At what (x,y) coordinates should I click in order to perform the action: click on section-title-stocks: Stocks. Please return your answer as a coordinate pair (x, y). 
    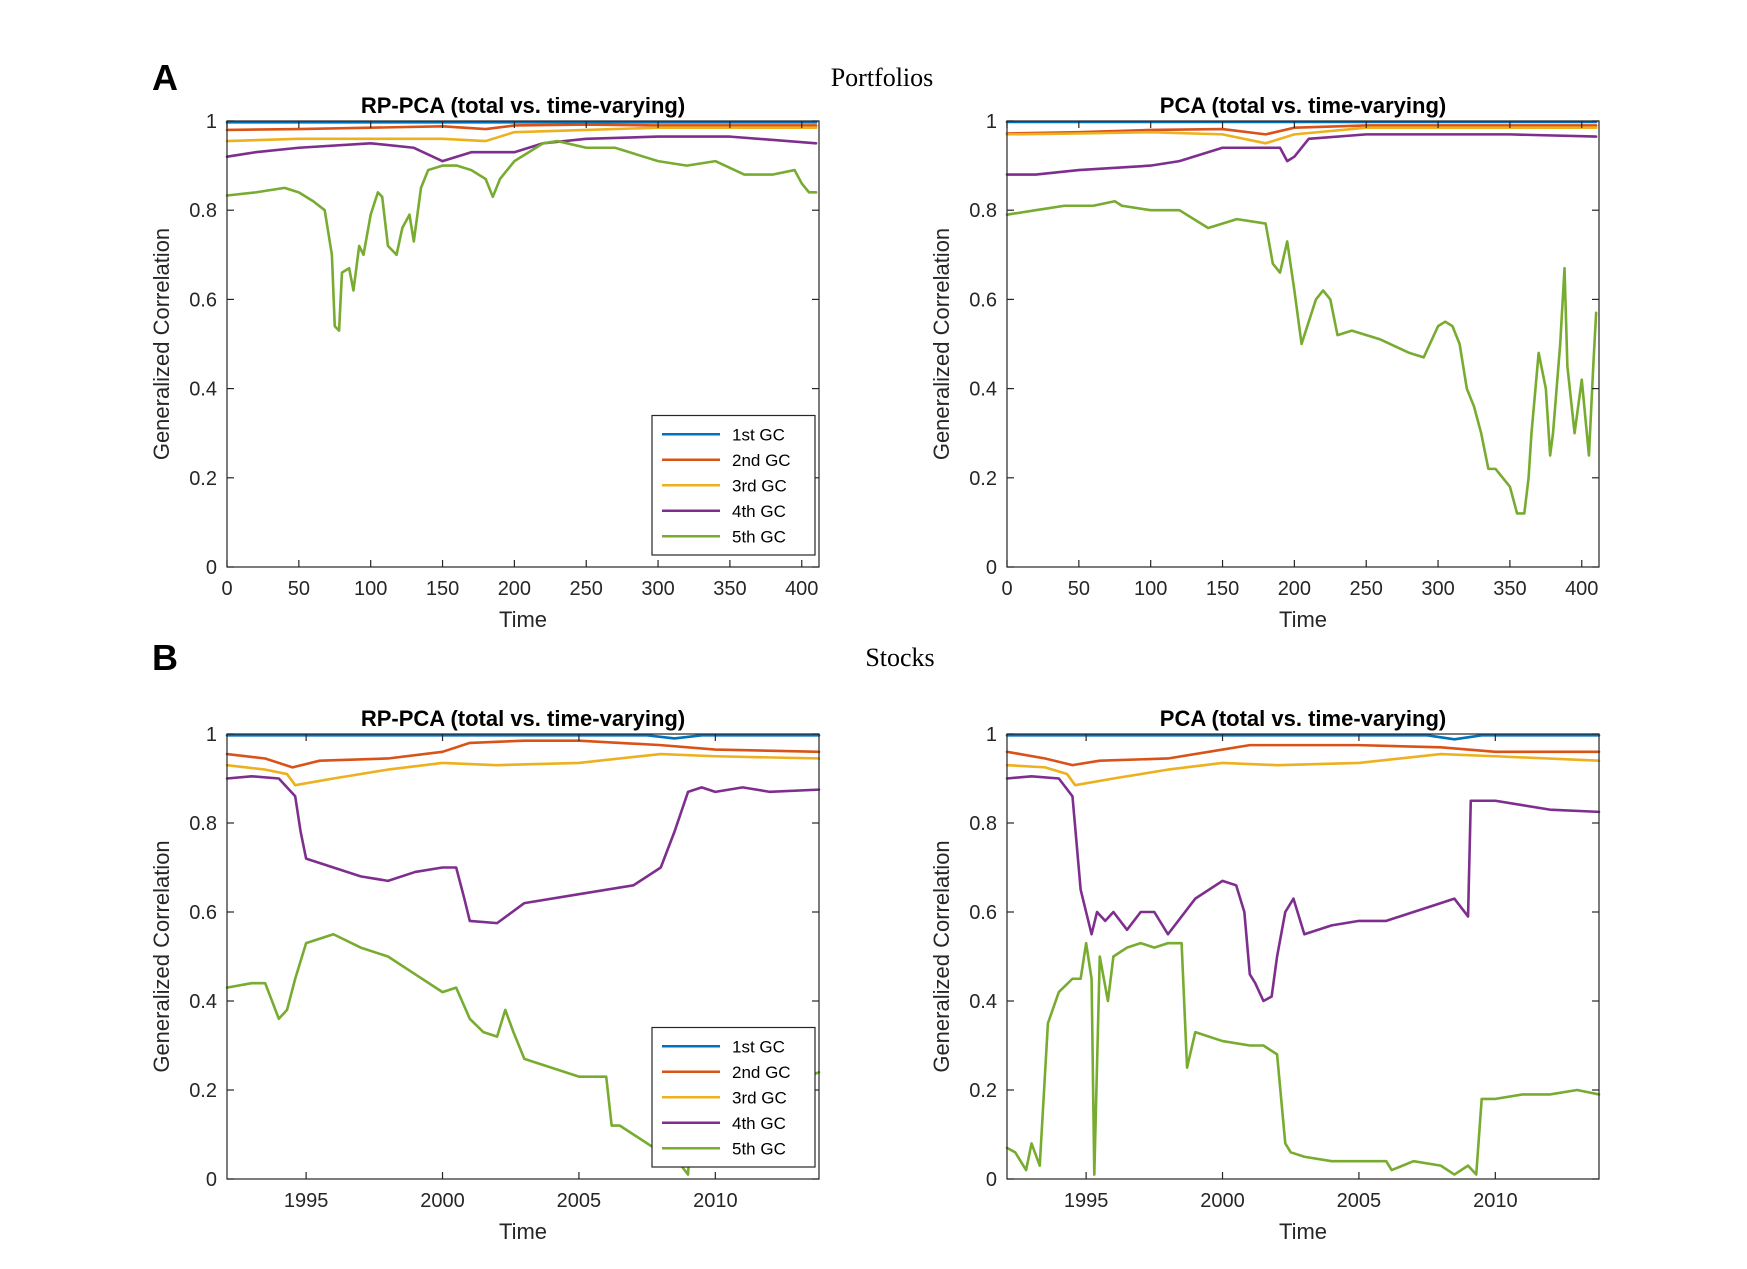
    Looking at the image, I should click on (899, 657).